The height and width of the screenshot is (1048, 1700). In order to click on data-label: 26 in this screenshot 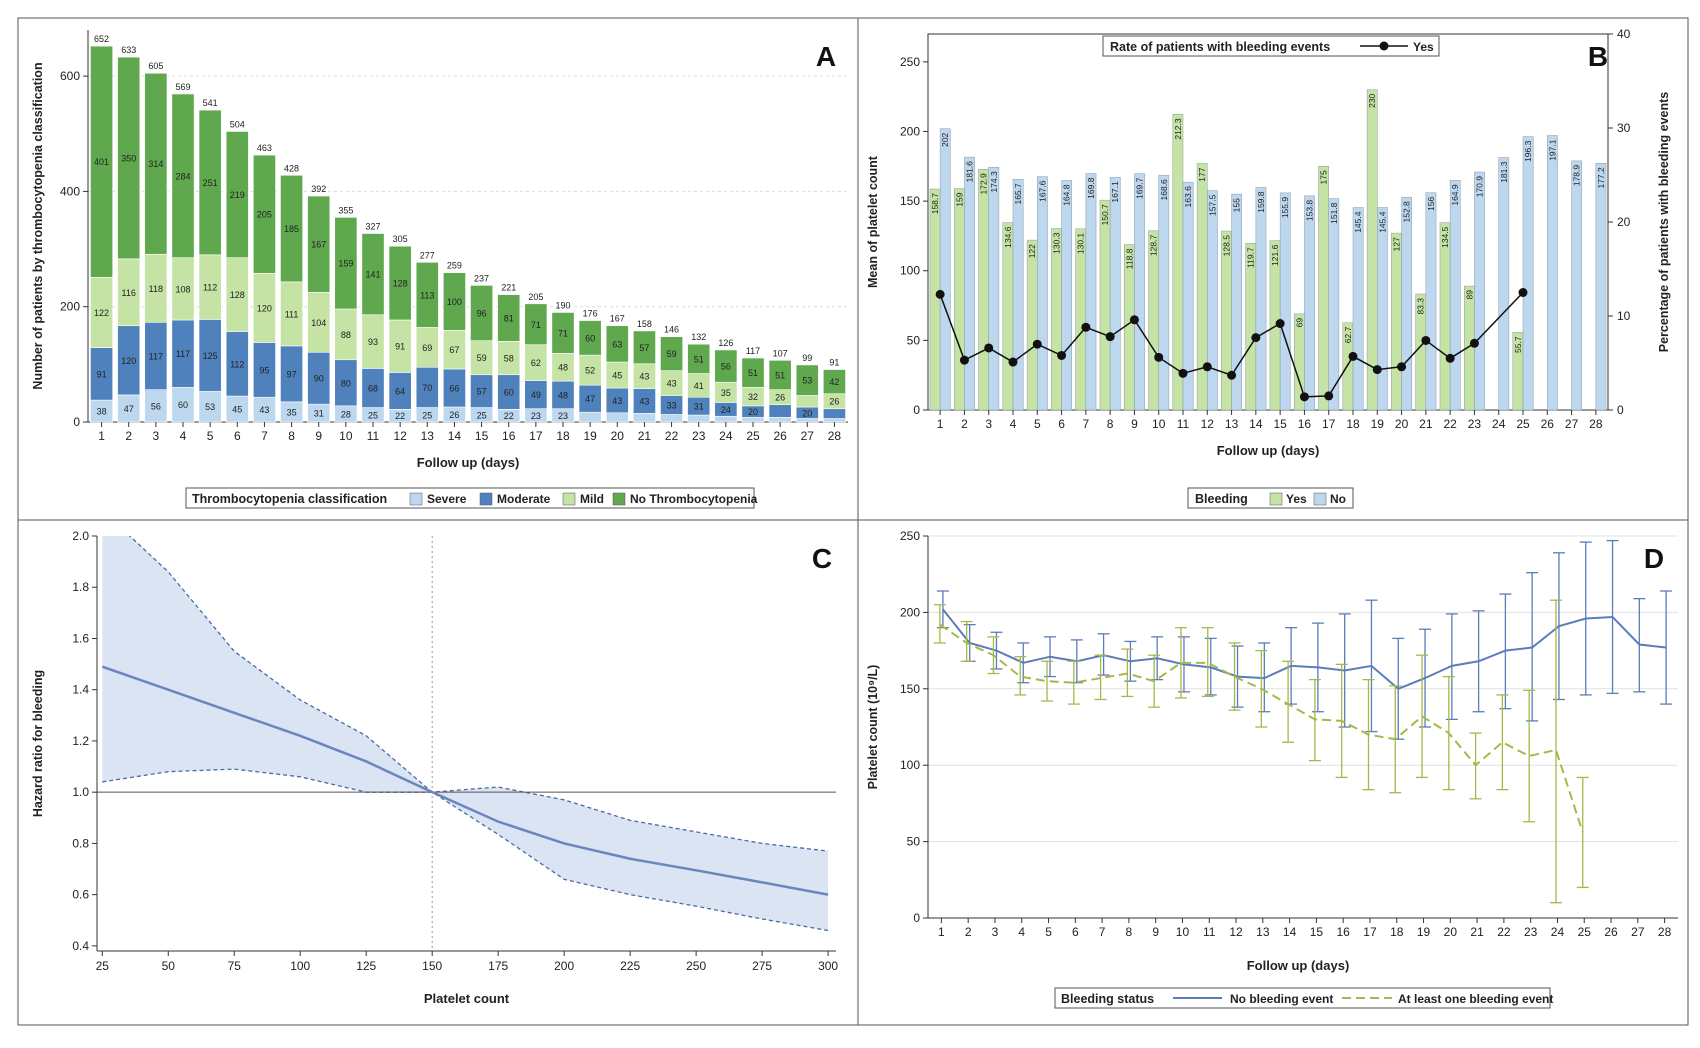, I will do `click(834, 402)`.